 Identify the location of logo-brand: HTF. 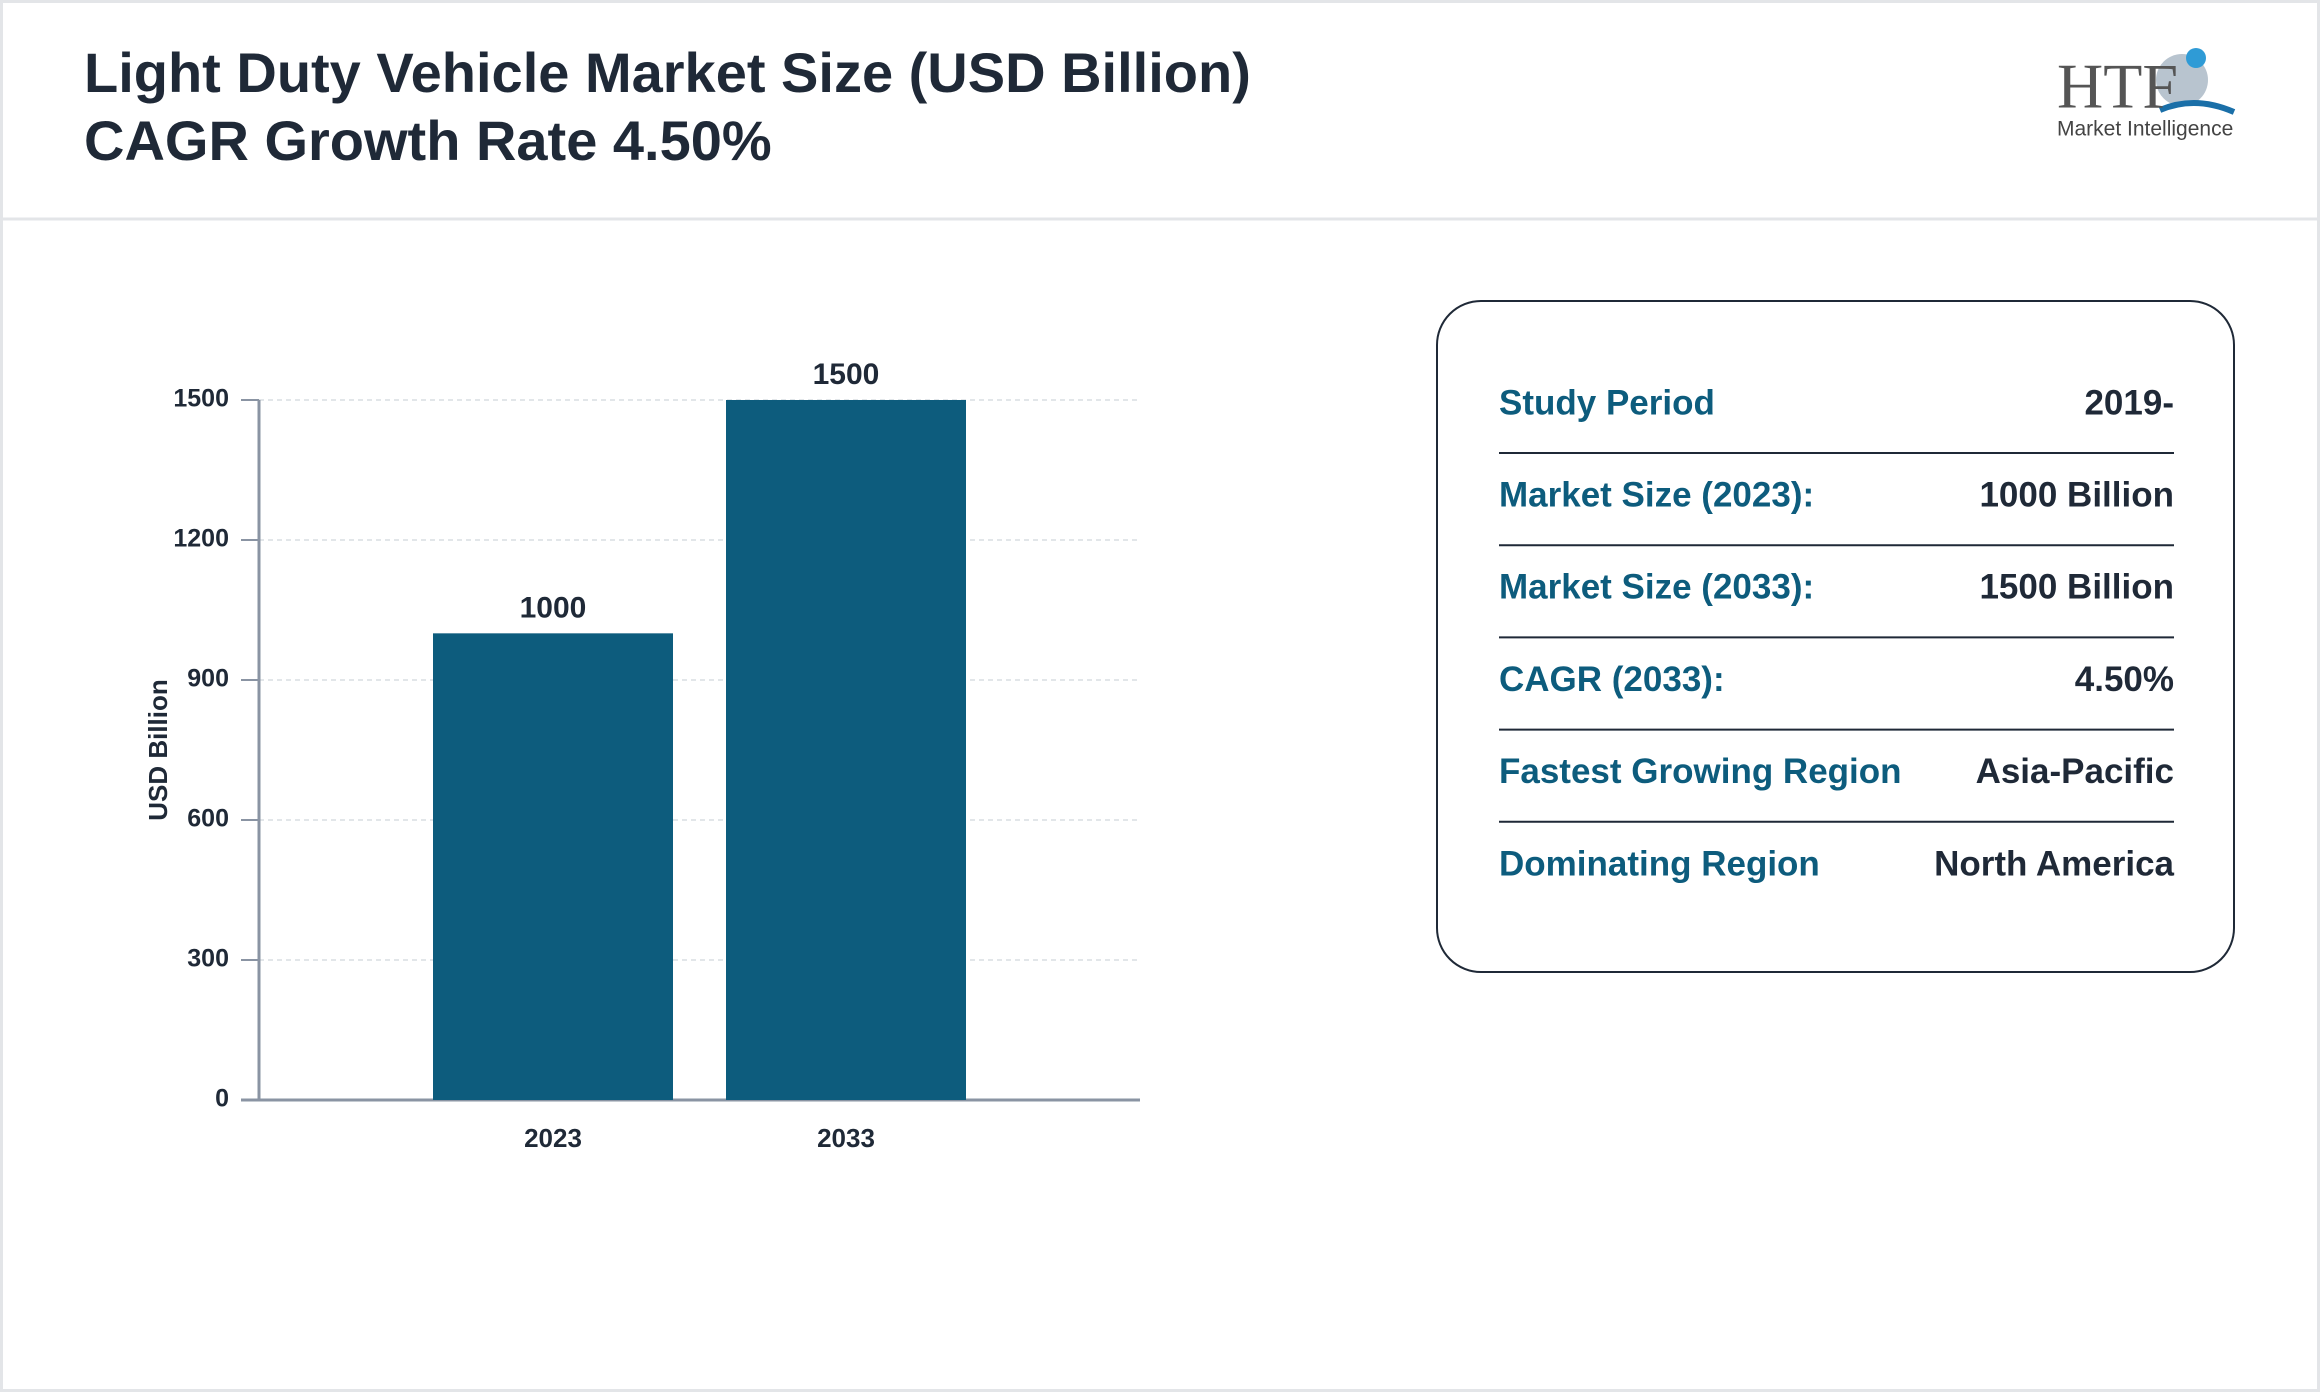
(2117, 86).